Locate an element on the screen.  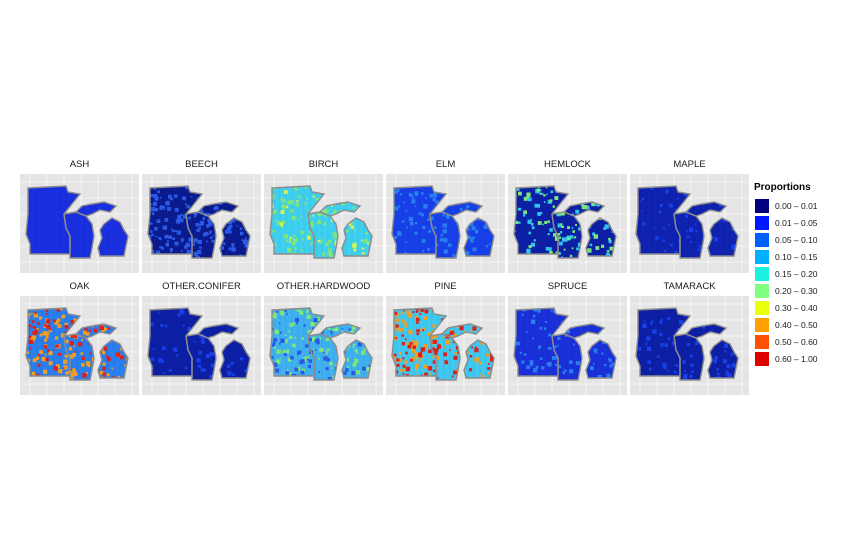
map-panel: SPRUCE is located at coordinates (567, 336).